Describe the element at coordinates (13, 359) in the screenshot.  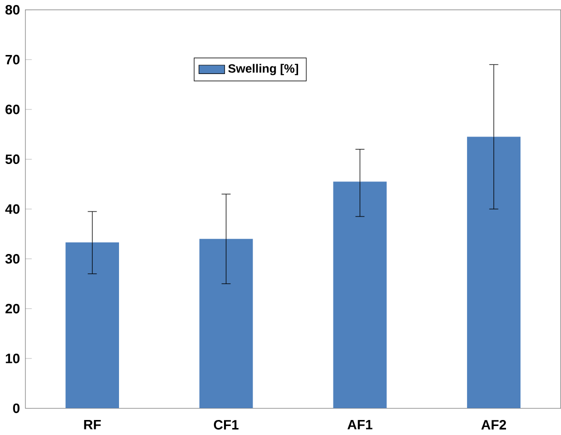
I see `y-tick-label: 10` at that location.